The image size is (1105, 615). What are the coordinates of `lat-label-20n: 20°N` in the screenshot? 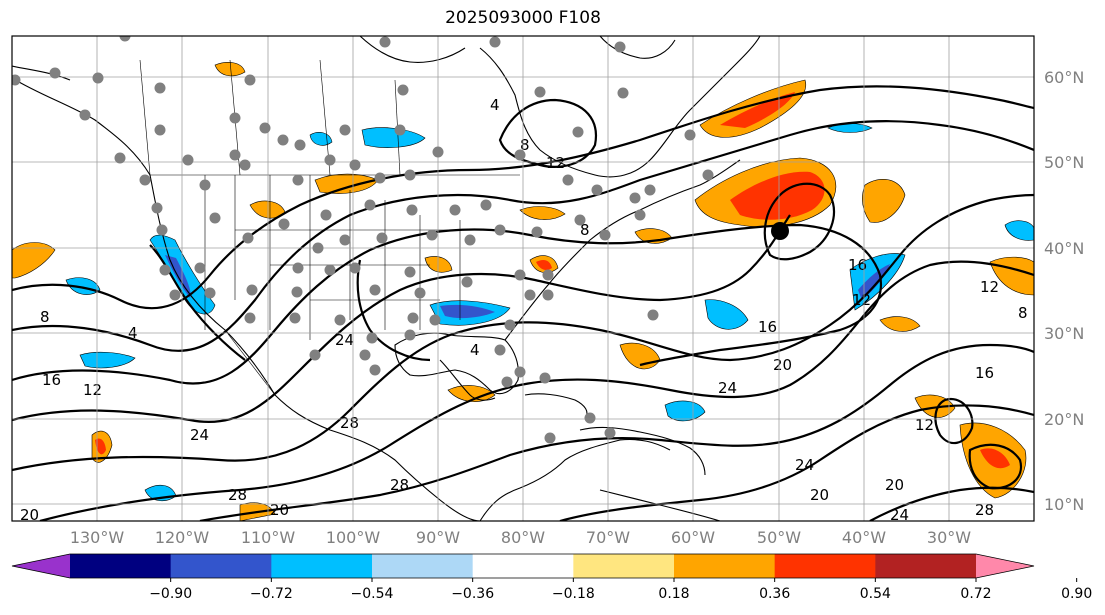 It's located at (1064, 419).